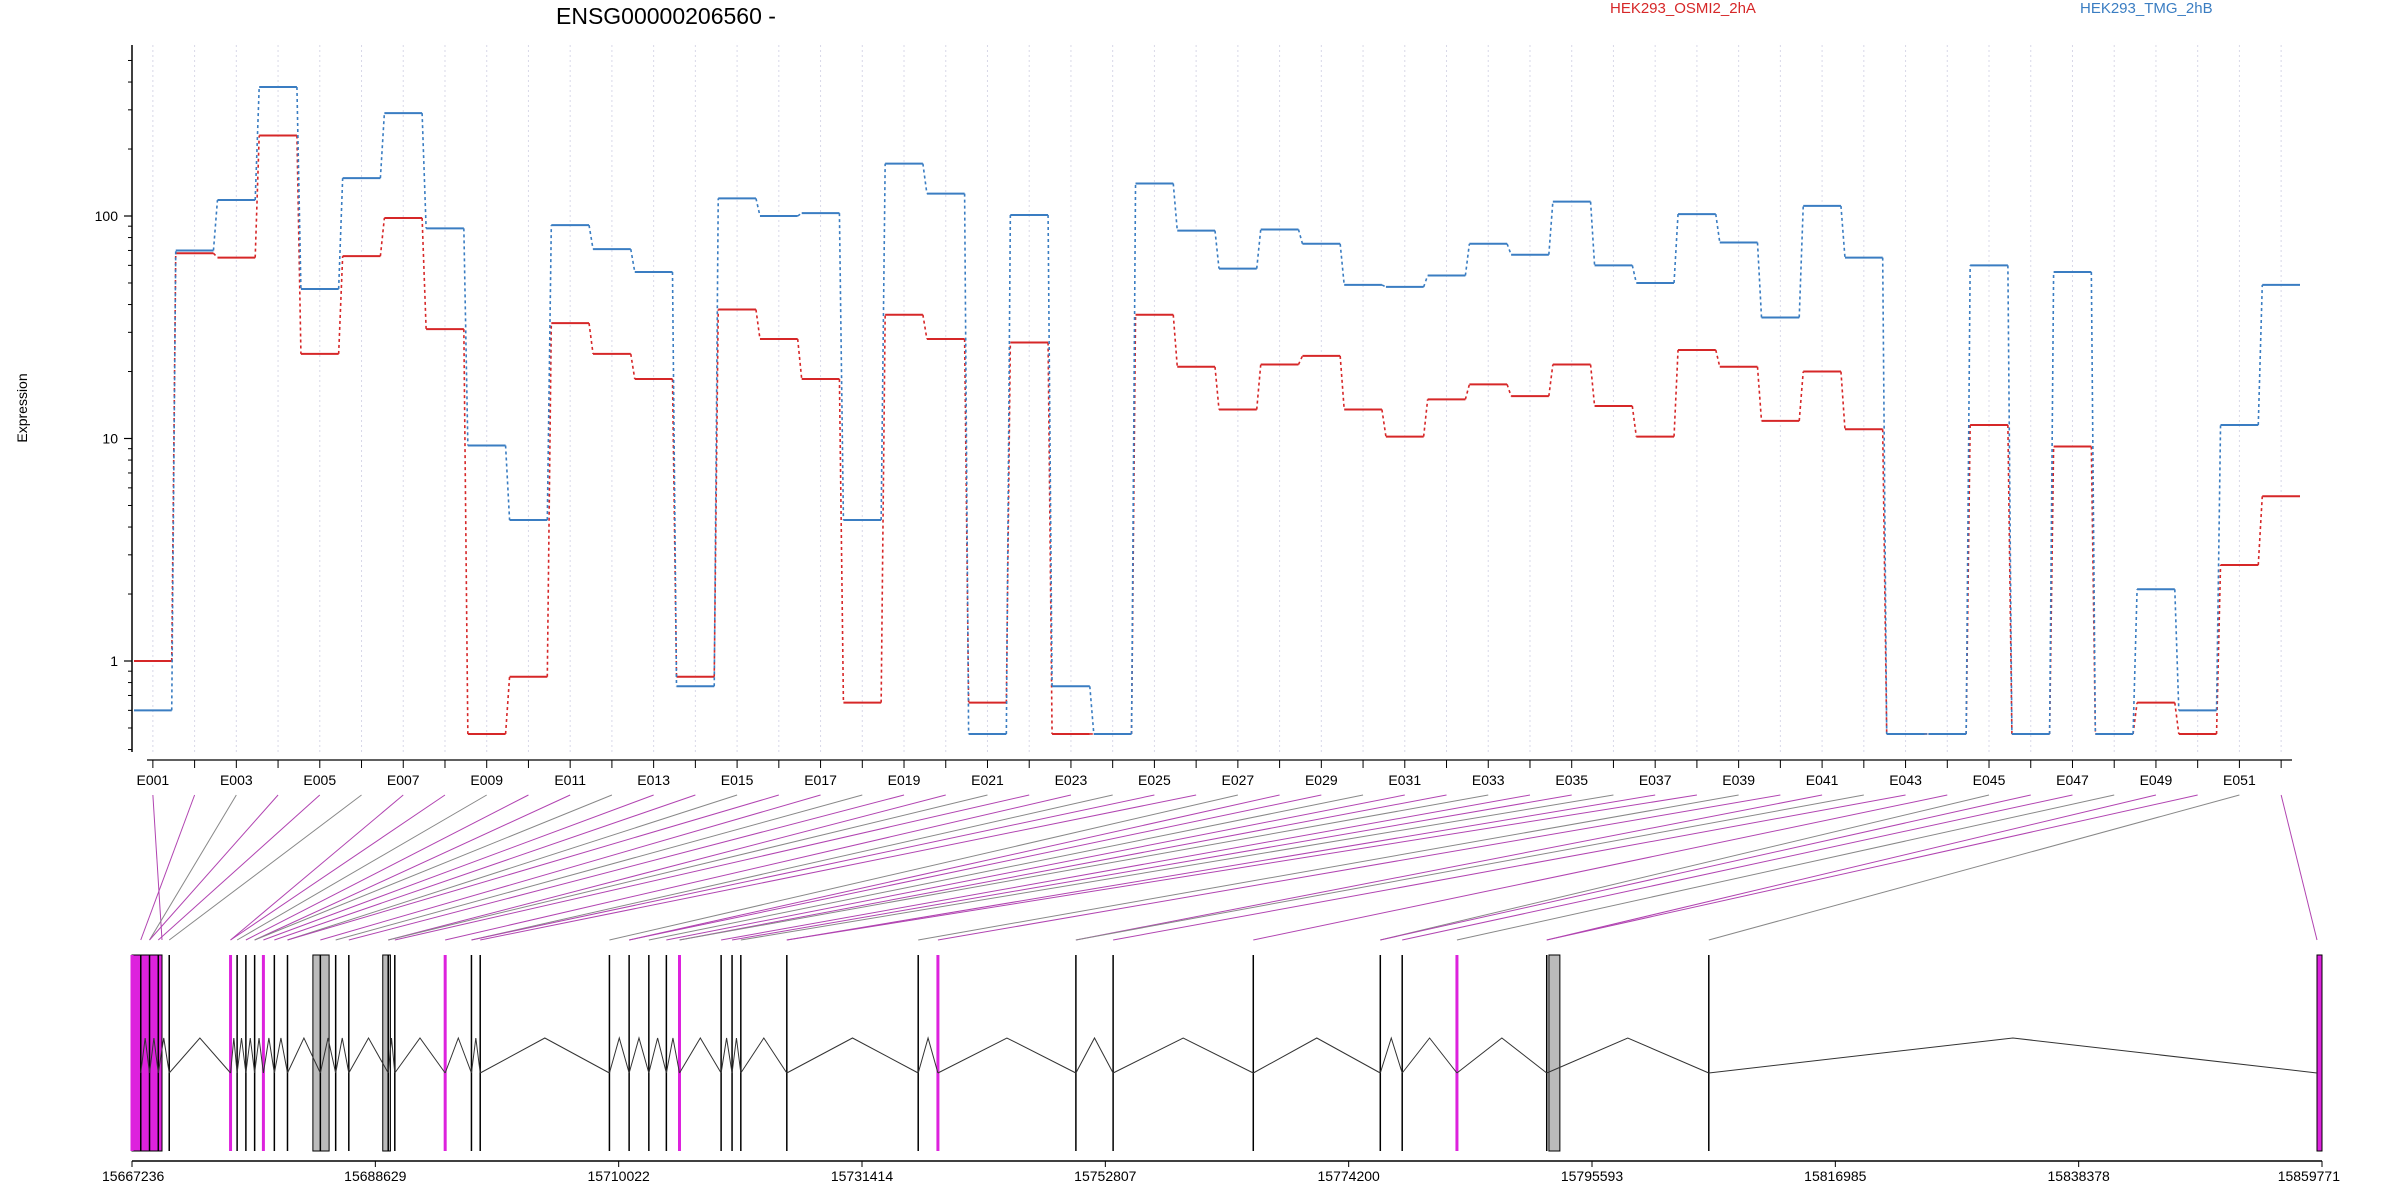 This screenshot has height=1200, width=2400. What do you see at coordinates (2146, 8) in the screenshot?
I see `legend-series-2: HEK293_TMG_2hB` at bounding box center [2146, 8].